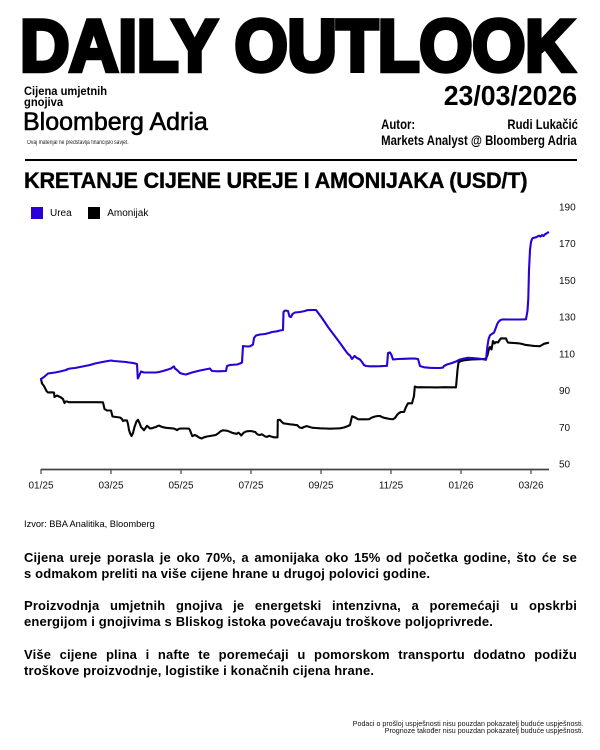 The image size is (600, 750). What do you see at coordinates (567, 354) in the screenshot?
I see `svg-text: 110` at bounding box center [567, 354].